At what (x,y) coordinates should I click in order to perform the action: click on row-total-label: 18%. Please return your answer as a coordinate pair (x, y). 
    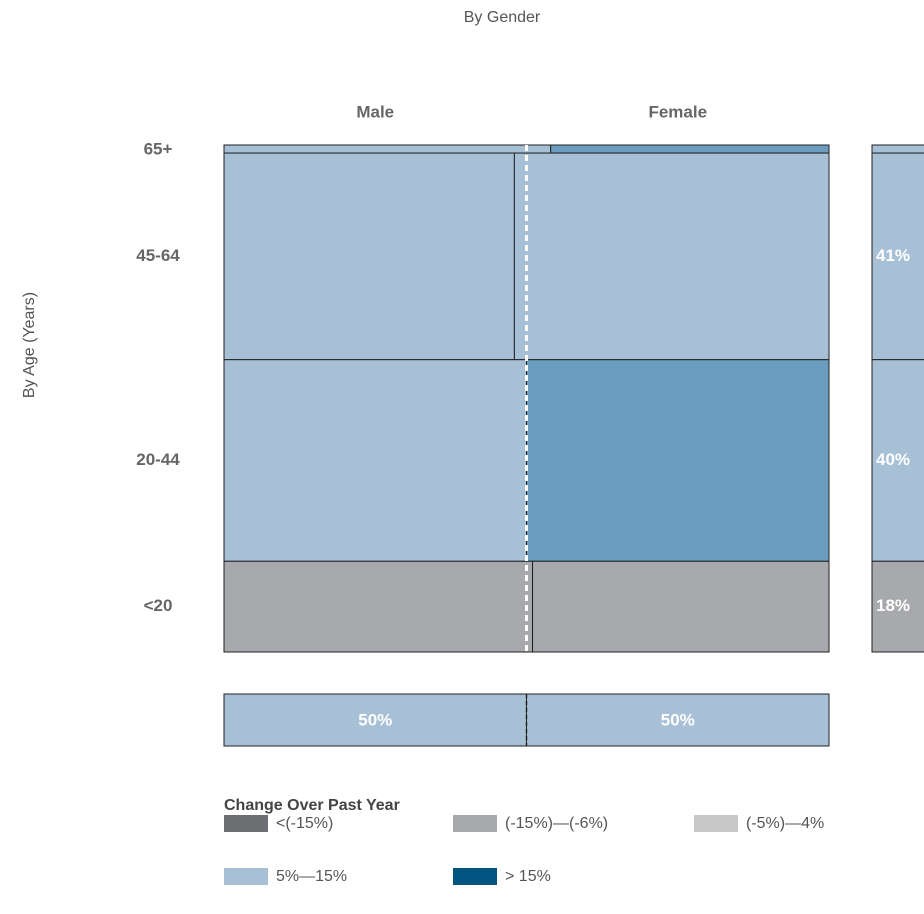
    Looking at the image, I should click on (893, 605).